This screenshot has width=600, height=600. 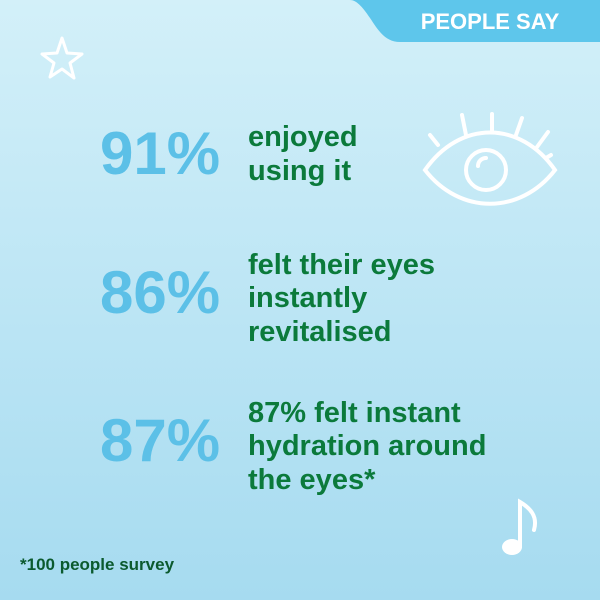 What do you see at coordinates (97, 564) in the screenshot?
I see `footnote: *100 people survey` at bounding box center [97, 564].